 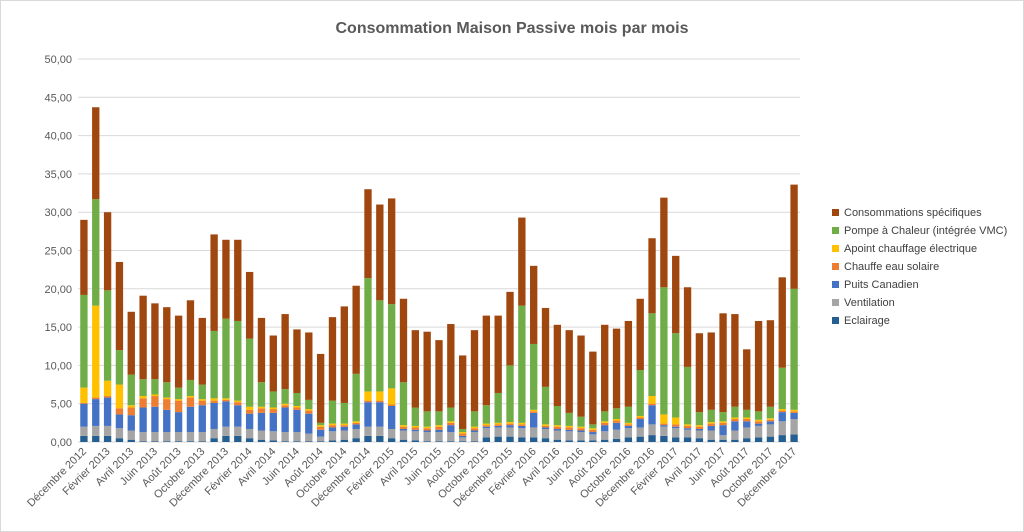 What do you see at coordinates (867, 321) in the screenshot?
I see `legend-label: Eclairage` at bounding box center [867, 321].